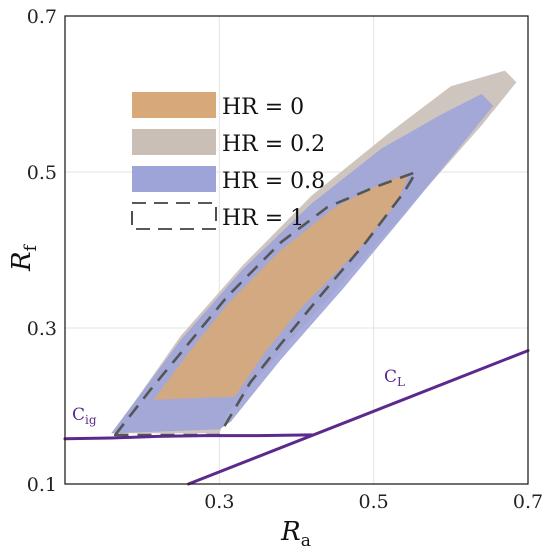 This screenshot has height=554, width=550. What do you see at coordinates (219, 502) in the screenshot?
I see `x-tick-label: 0.3` at bounding box center [219, 502].